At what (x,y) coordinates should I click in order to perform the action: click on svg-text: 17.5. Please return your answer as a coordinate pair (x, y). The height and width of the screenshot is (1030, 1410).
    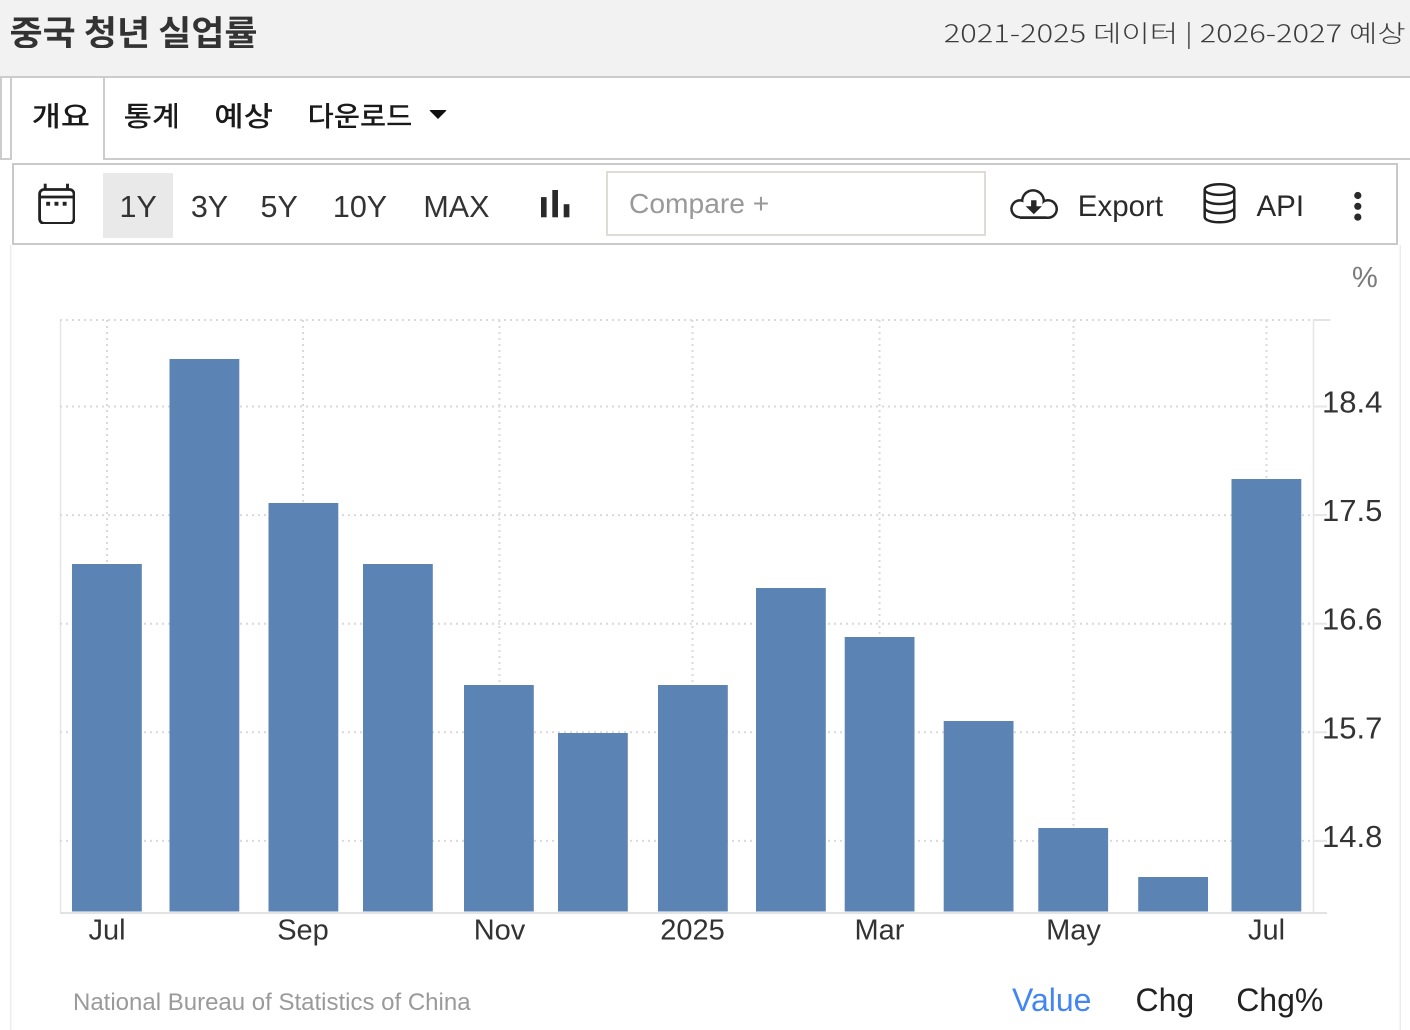
    Looking at the image, I should click on (1352, 510).